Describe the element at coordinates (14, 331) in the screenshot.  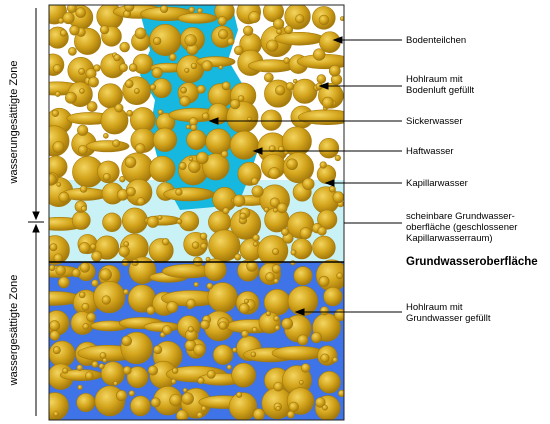
I see `saturated-zone-label: wassergesättigte Zone` at that location.